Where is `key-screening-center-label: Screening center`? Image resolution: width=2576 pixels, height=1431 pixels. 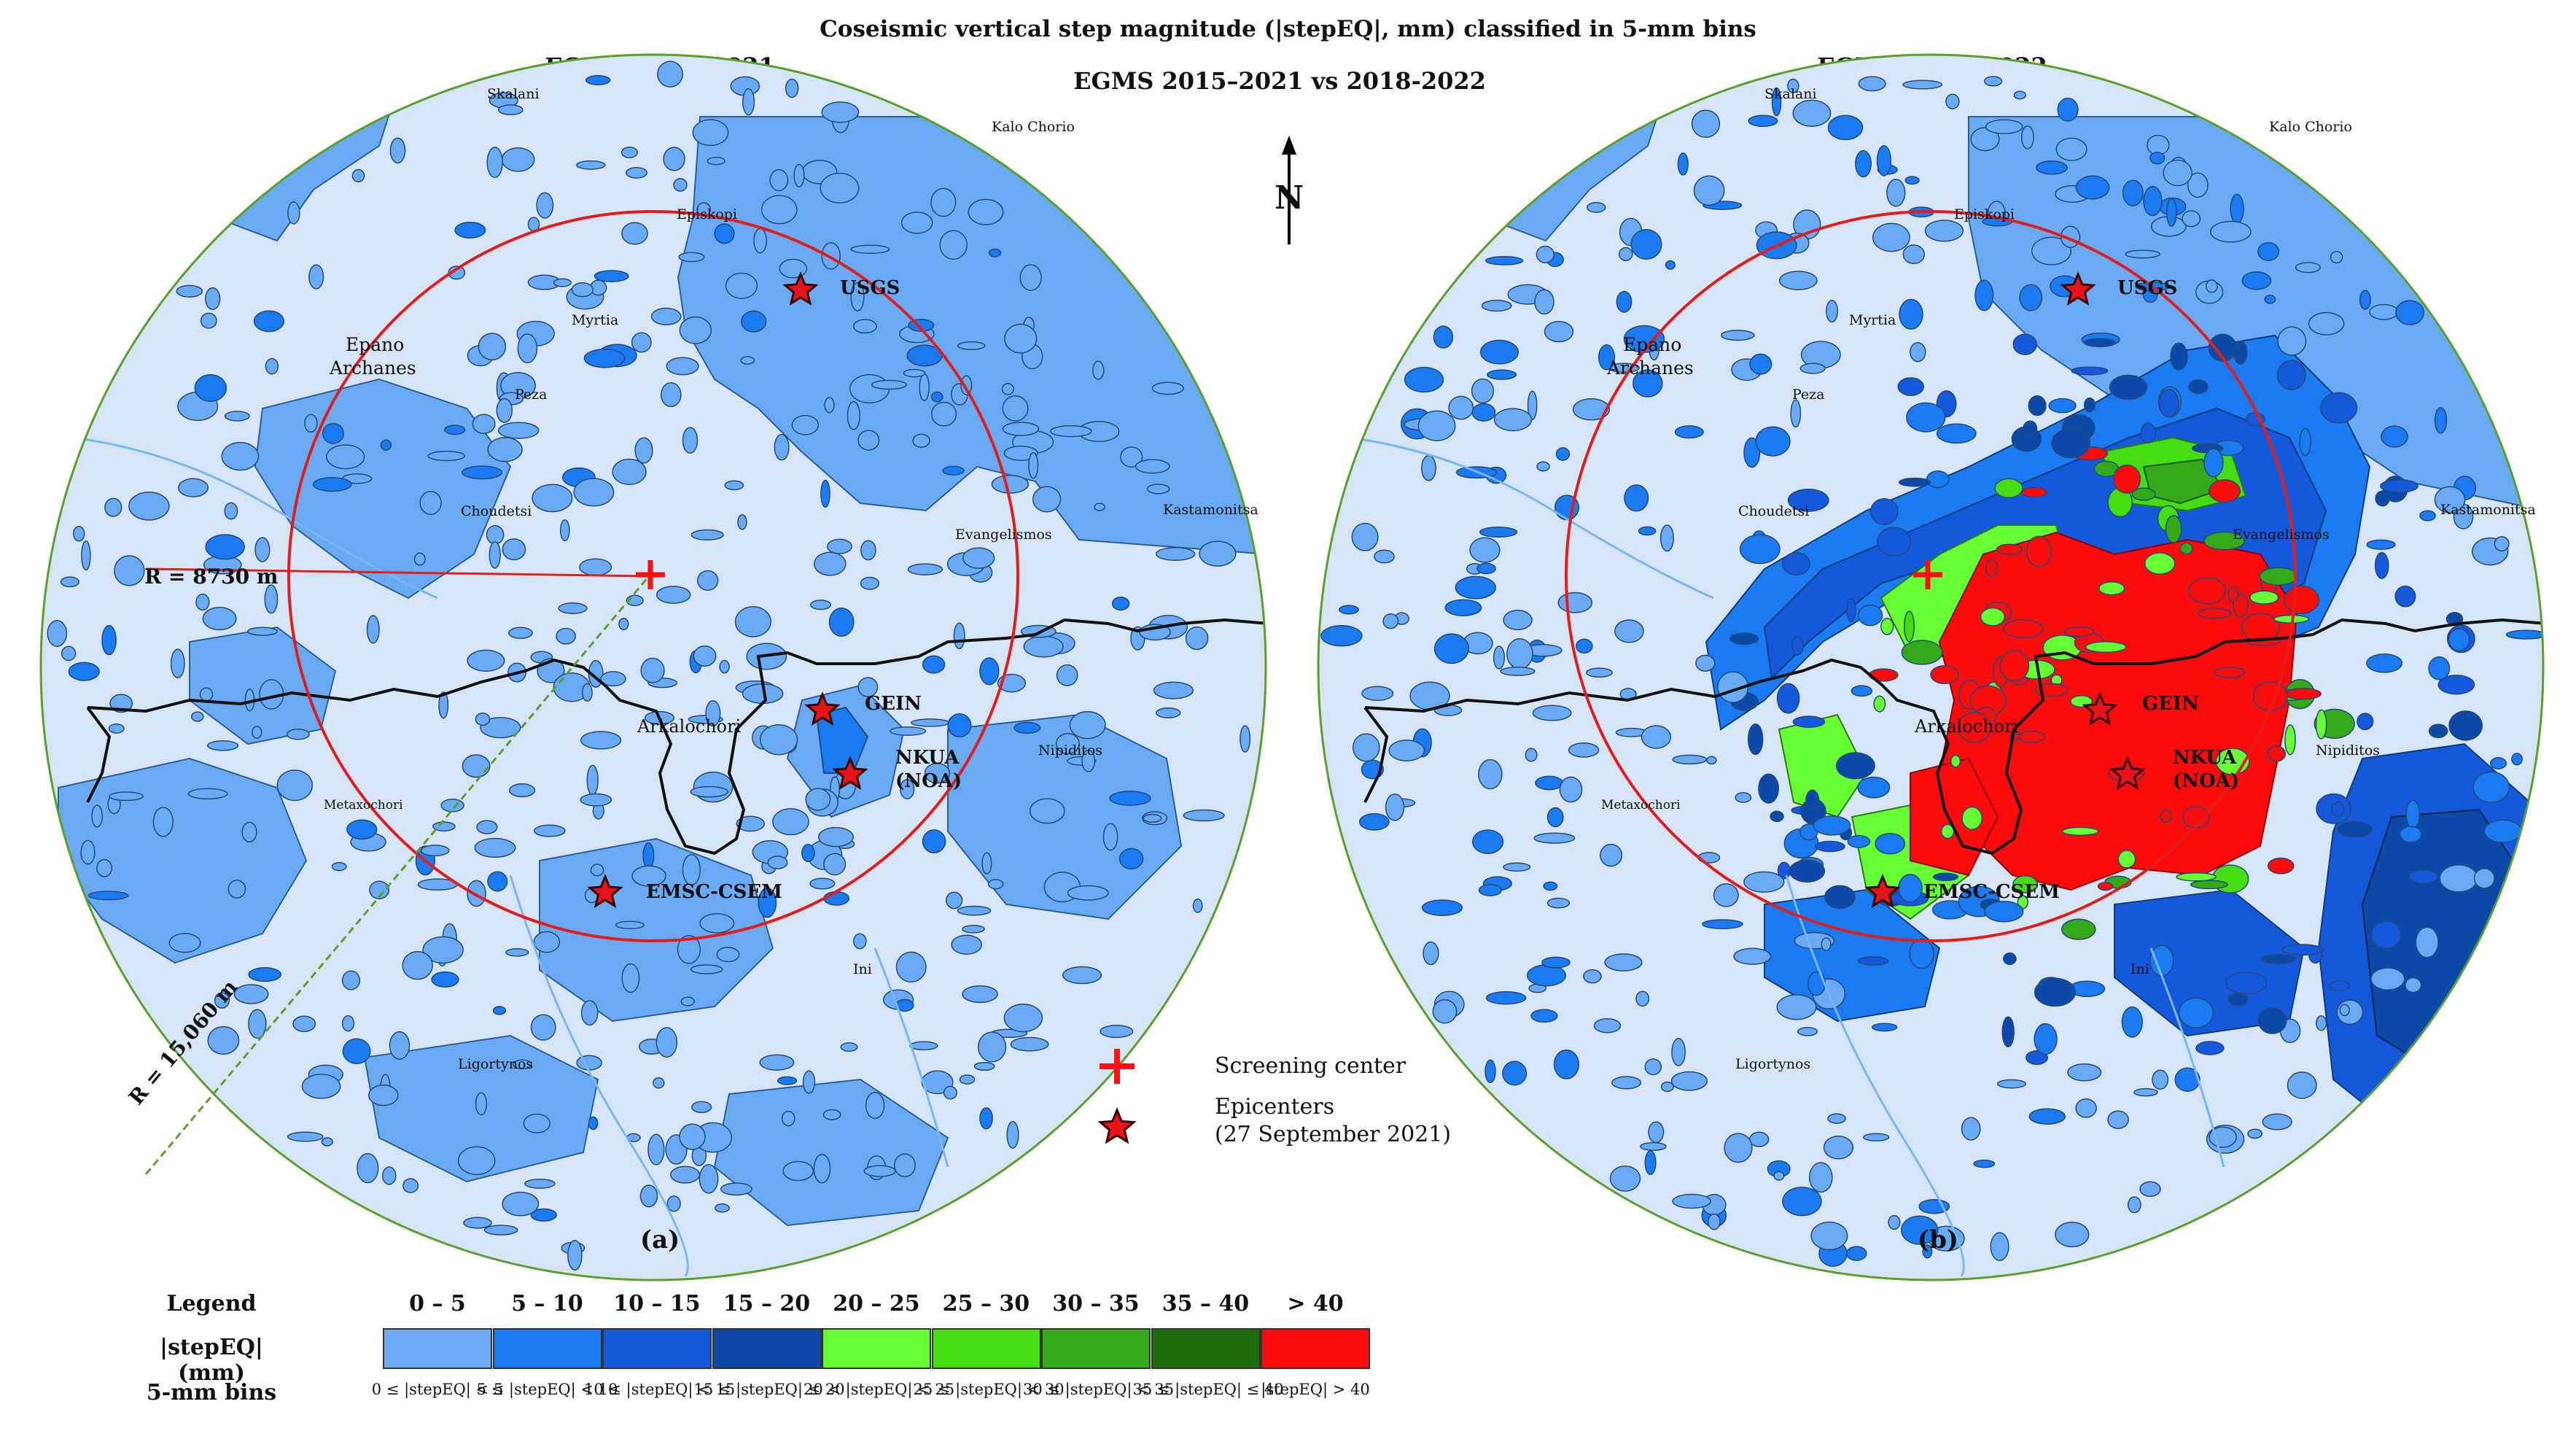 key-screening-center-label: Screening center is located at coordinates (1310, 1066).